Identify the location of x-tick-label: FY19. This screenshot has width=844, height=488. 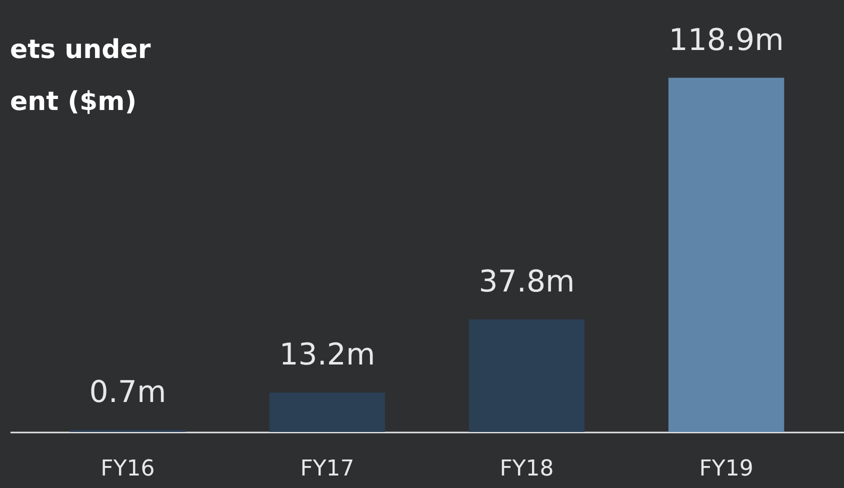
(726, 469).